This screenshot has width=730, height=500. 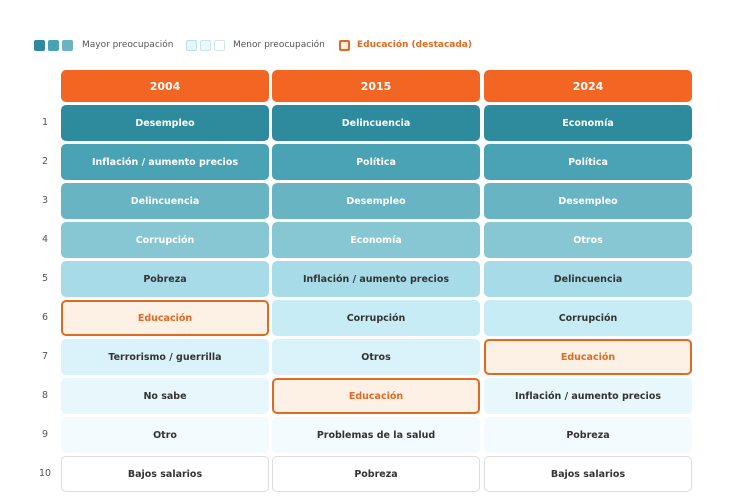 What do you see at coordinates (45, 395) in the screenshot?
I see `row-rank: 8` at bounding box center [45, 395].